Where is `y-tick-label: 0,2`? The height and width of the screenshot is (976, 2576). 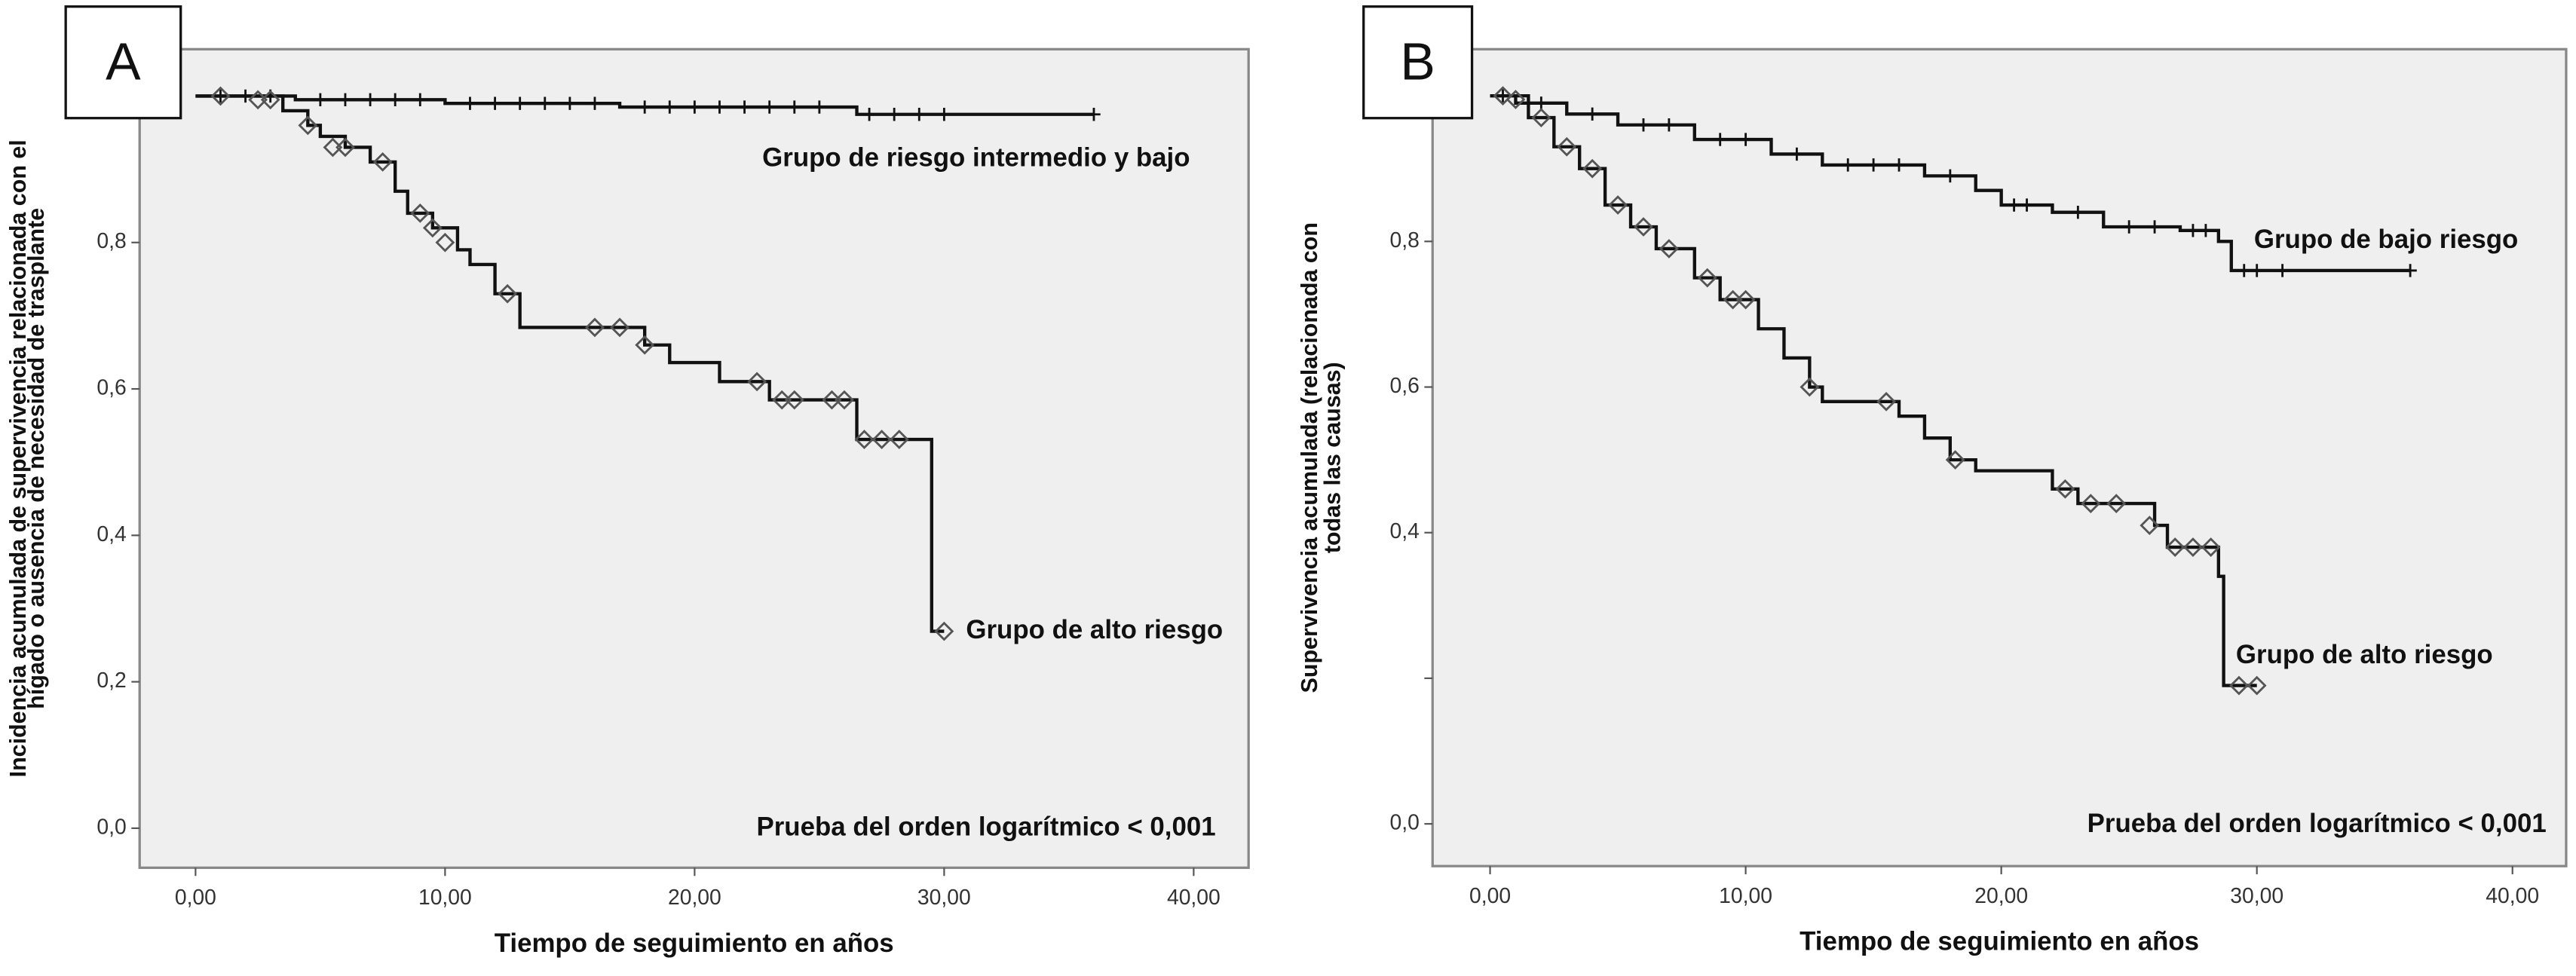 y-tick-label: 0,2 is located at coordinates (111, 680).